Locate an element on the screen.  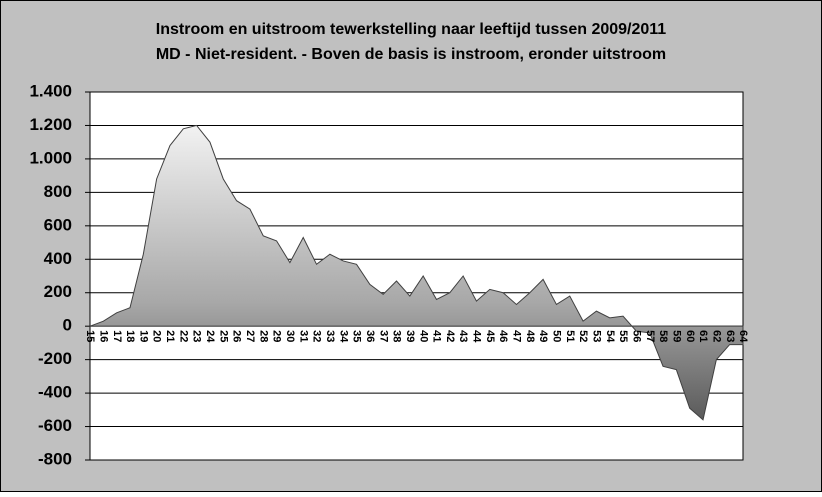
y-tick-label: 400 is located at coordinates (58, 258).